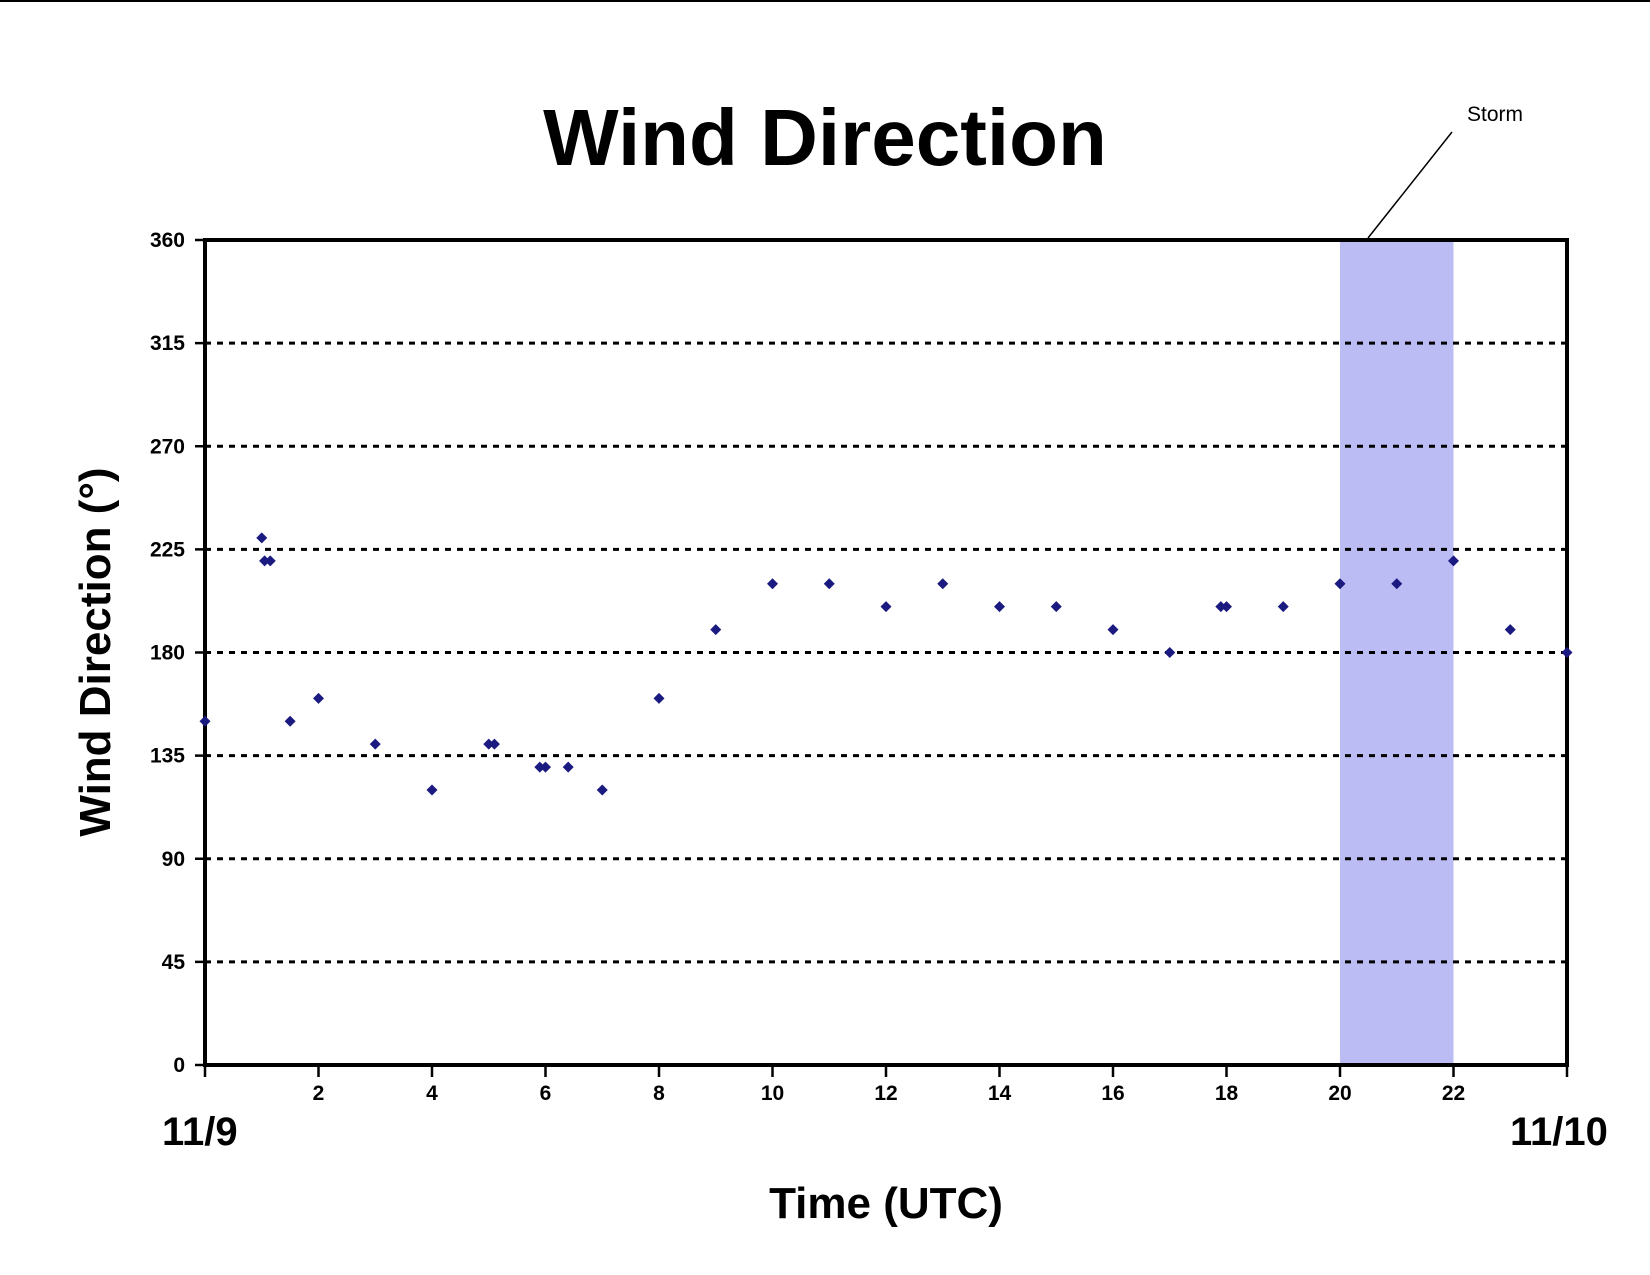 The width and height of the screenshot is (1650, 1275). What do you see at coordinates (173, 859) in the screenshot?
I see `y-tick-label: 90` at bounding box center [173, 859].